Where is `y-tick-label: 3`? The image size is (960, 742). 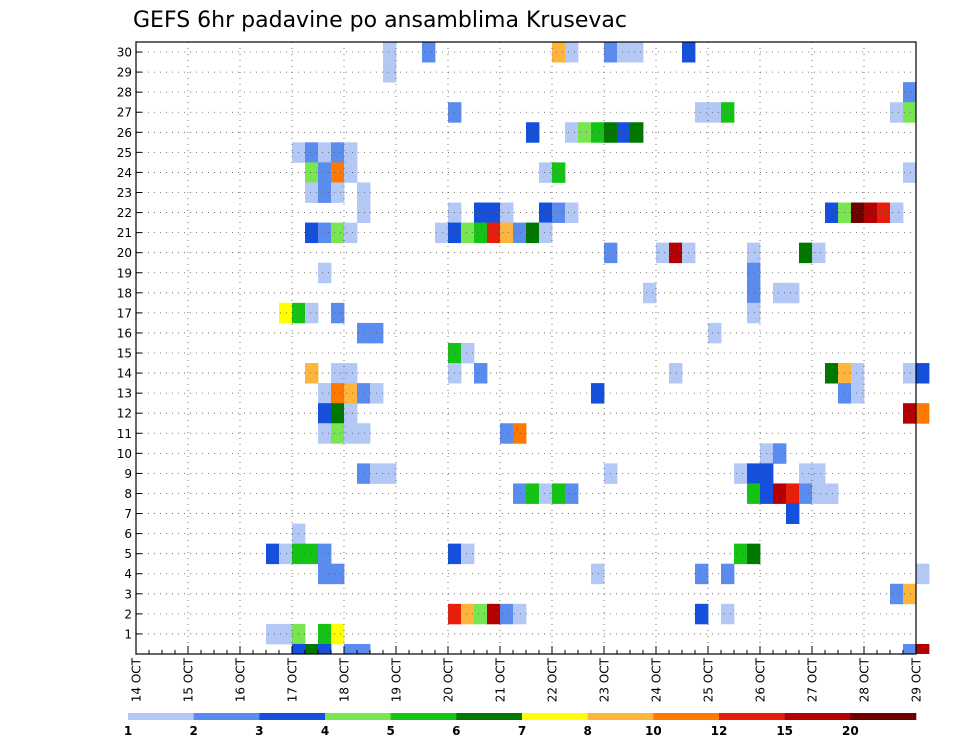 y-tick-label: 3 is located at coordinates (128, 594).